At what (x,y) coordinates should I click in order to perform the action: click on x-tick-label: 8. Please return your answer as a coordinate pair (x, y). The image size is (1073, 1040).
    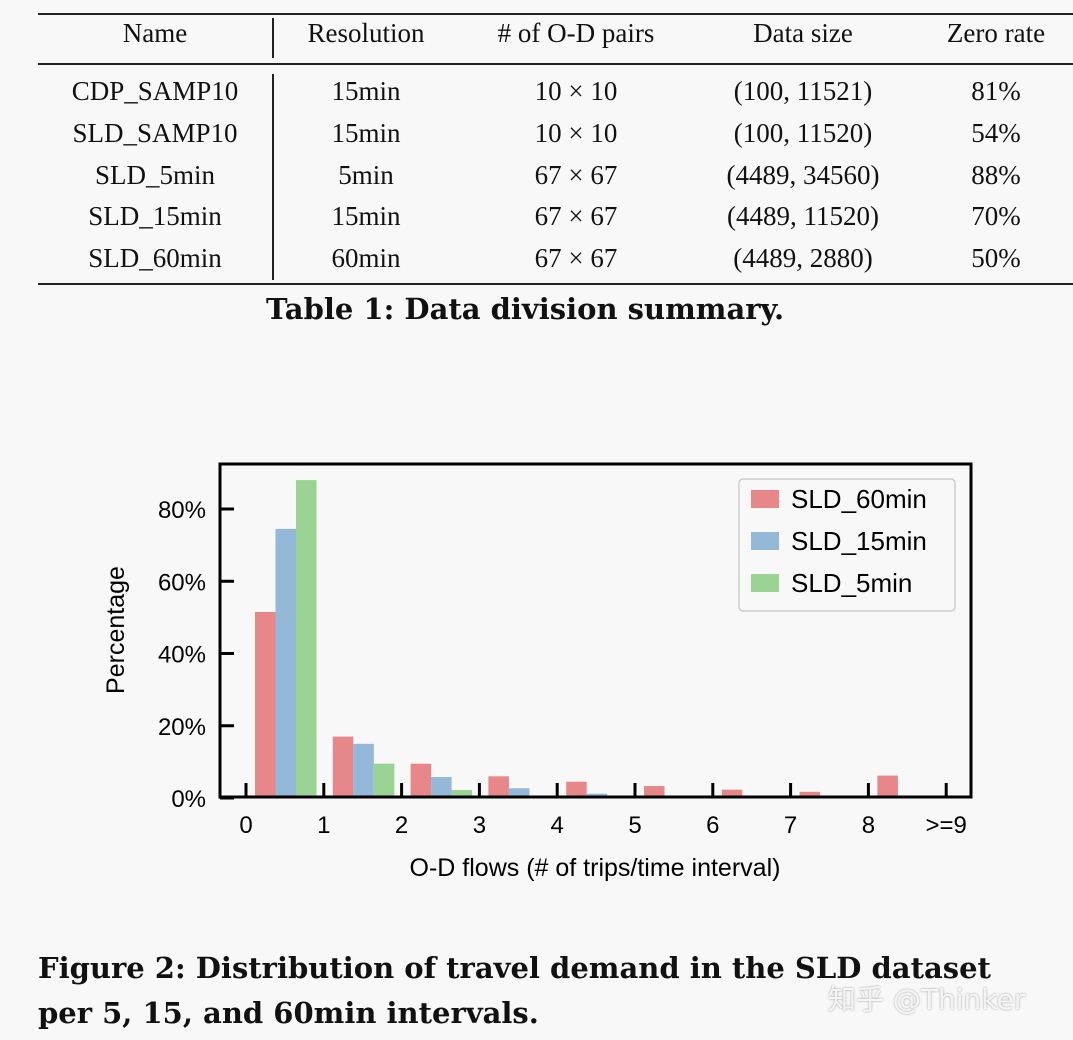
    Looking at the image, I should click on (868, 825).